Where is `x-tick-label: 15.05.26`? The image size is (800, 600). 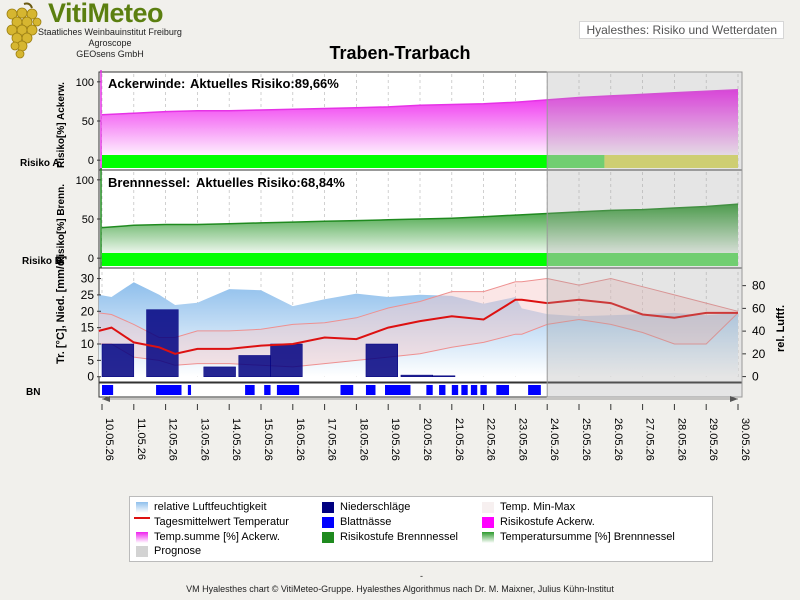
x-tick-label: 15.05.26 is located at coordinates (268, 439).